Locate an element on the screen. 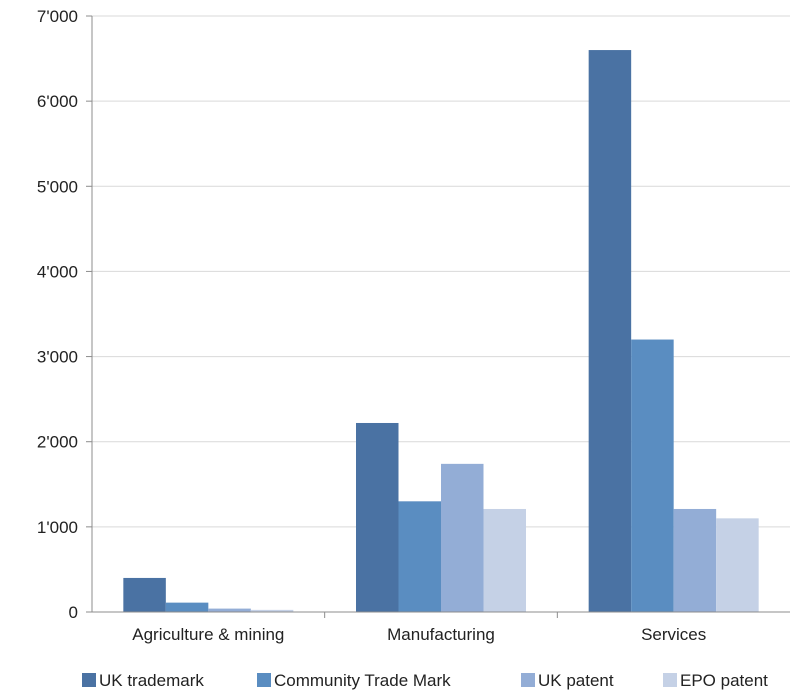 The height and width of the screenshot is (698, 792). legend-label: UK trademark is located at coordinates (151, 680).